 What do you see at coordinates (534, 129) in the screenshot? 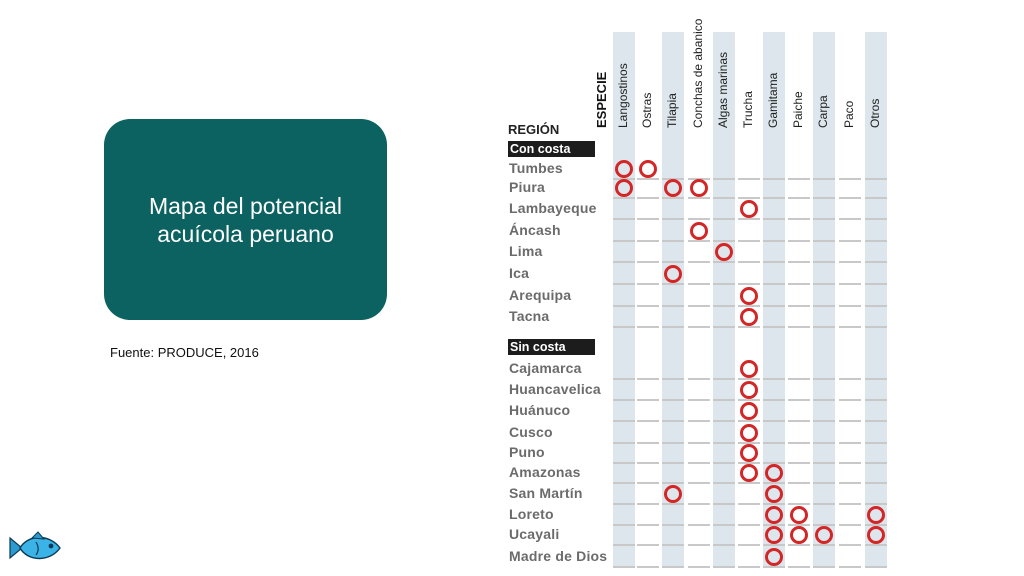
I see `region-header: REGIÓN` at bounding box center [534, 129].